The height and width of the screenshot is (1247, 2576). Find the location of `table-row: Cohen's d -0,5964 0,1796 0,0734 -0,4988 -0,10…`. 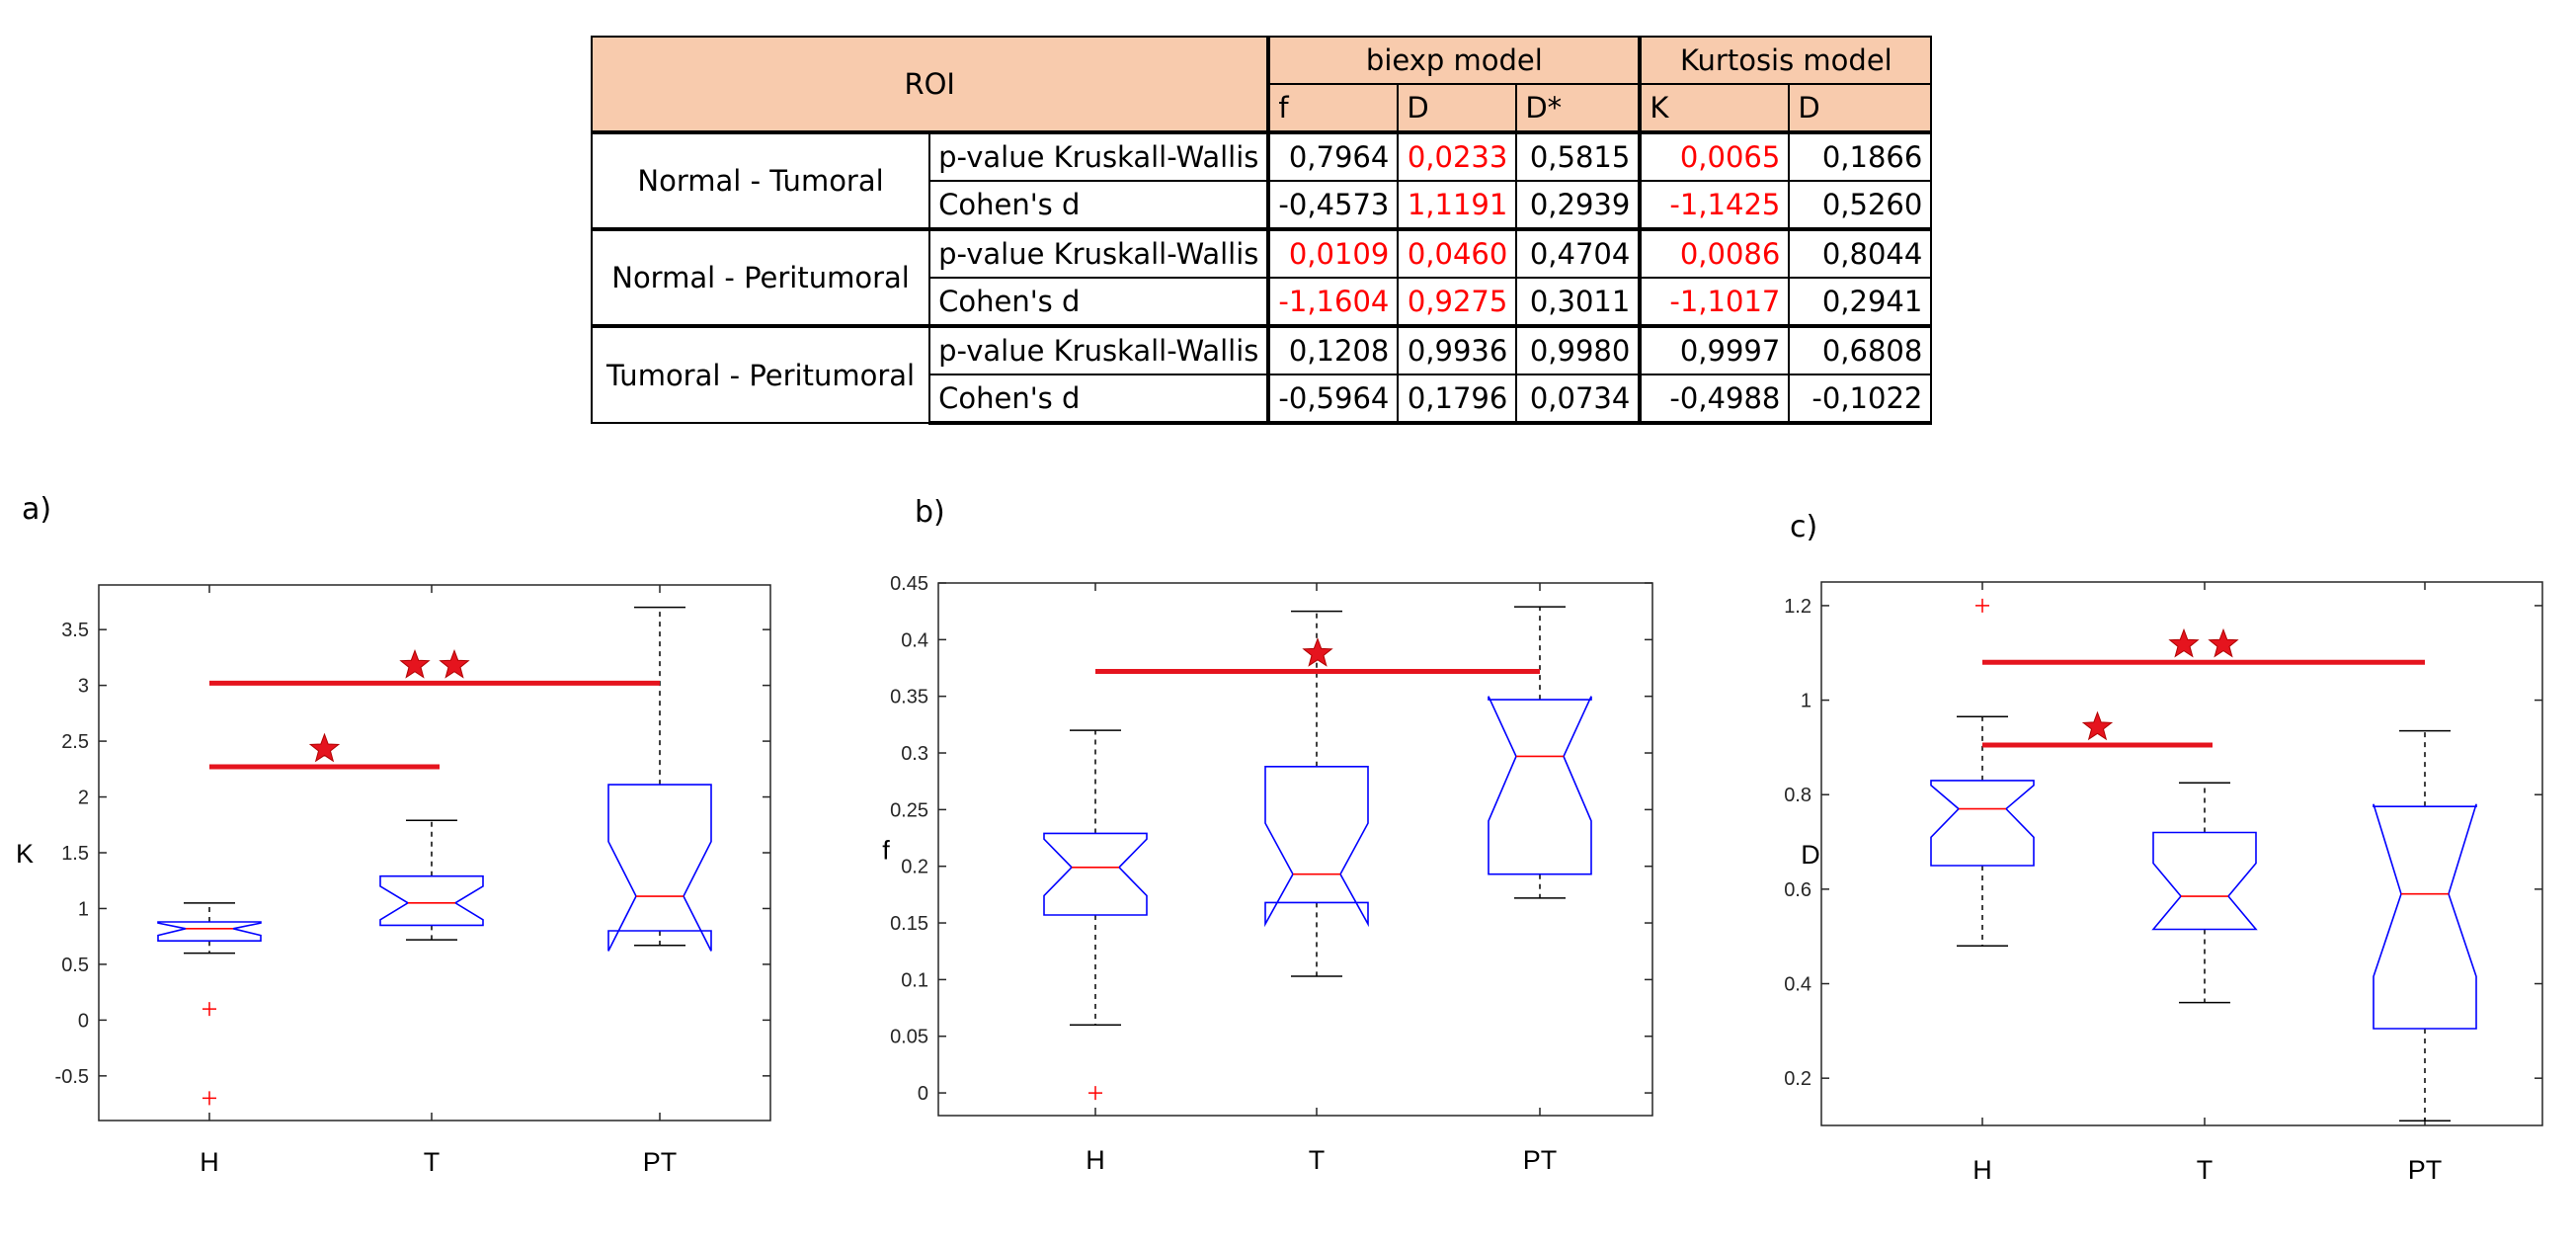

table-row: Cohen's d -0,5964 0,1796 0,0734 -0,4988 -0,10… is located at coordinates (1262, 400).